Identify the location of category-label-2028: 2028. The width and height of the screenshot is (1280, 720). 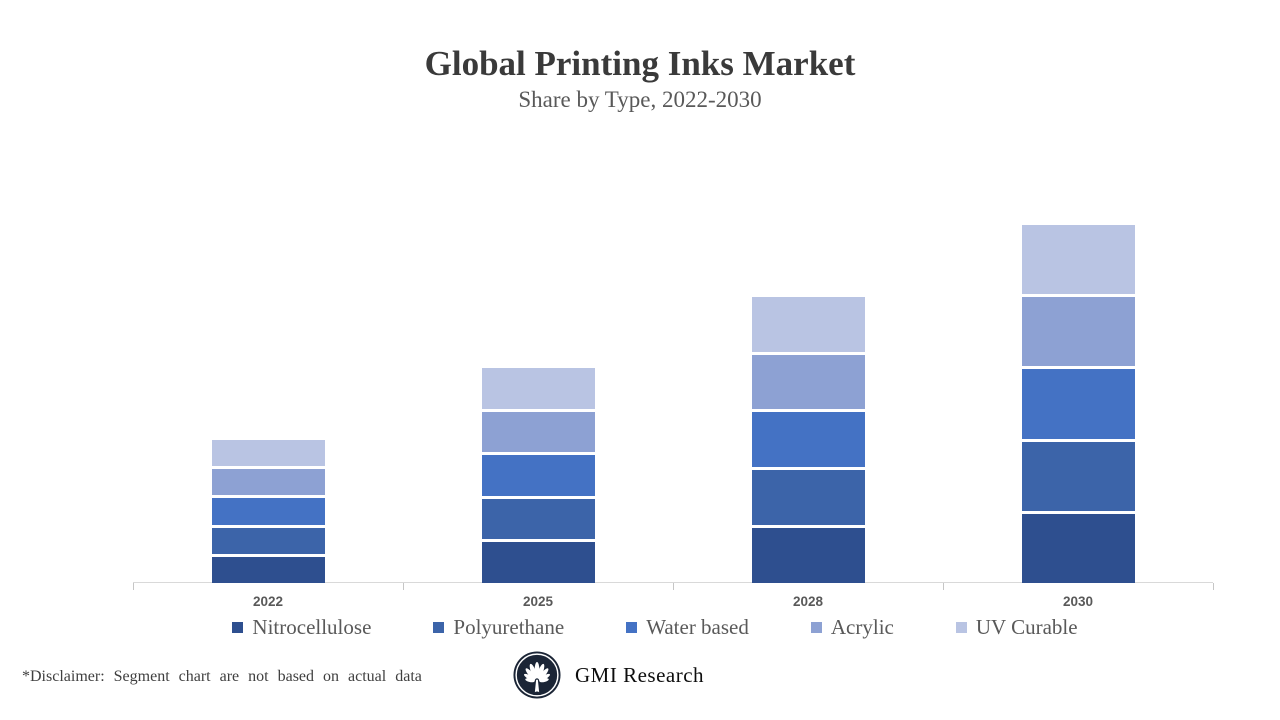
(808, 601).